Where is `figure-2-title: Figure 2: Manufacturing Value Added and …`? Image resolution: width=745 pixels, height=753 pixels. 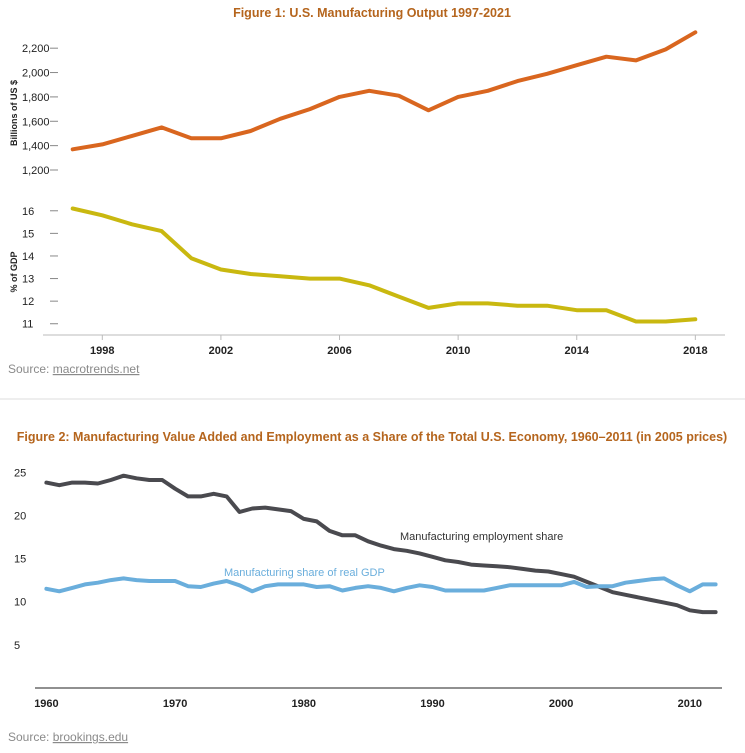 figure-2-title: Figure 2: Manufacturing Value Added and … is located at coordinates (372, 437).